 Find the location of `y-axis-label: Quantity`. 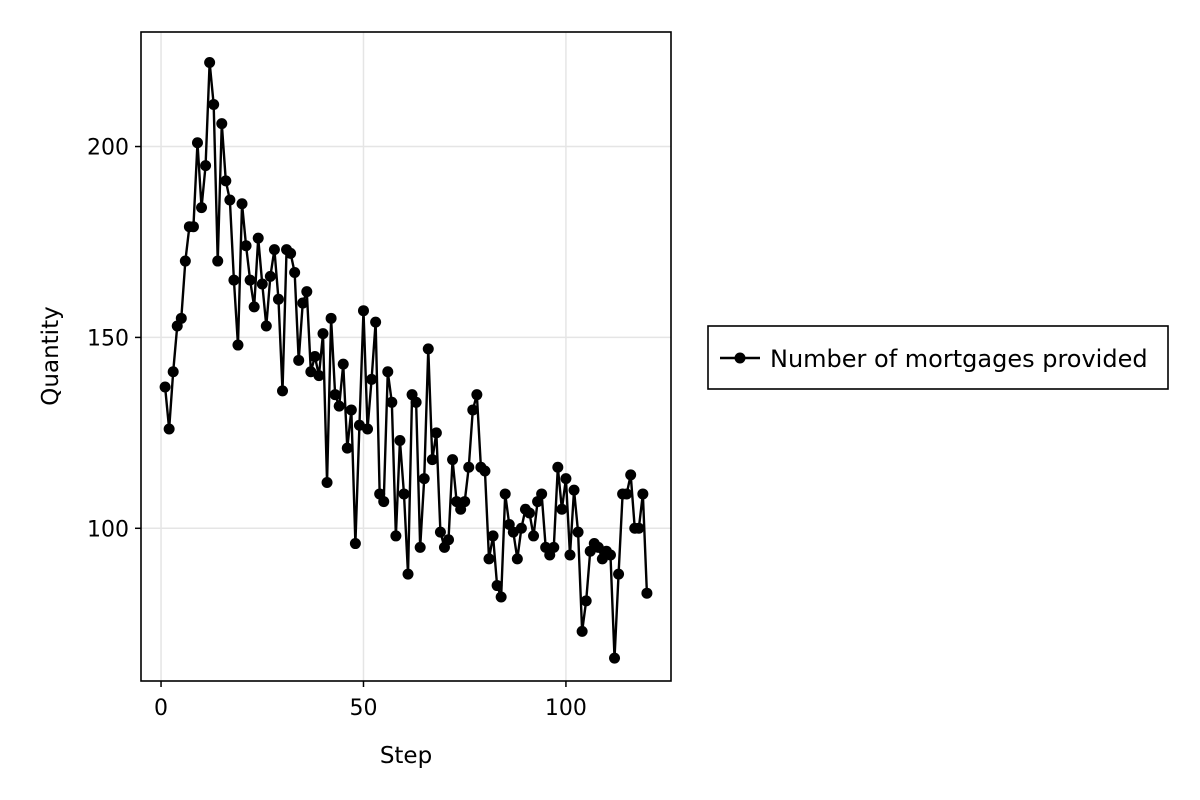

y-axis-label: Quantity is located at coordinates (51, 355).